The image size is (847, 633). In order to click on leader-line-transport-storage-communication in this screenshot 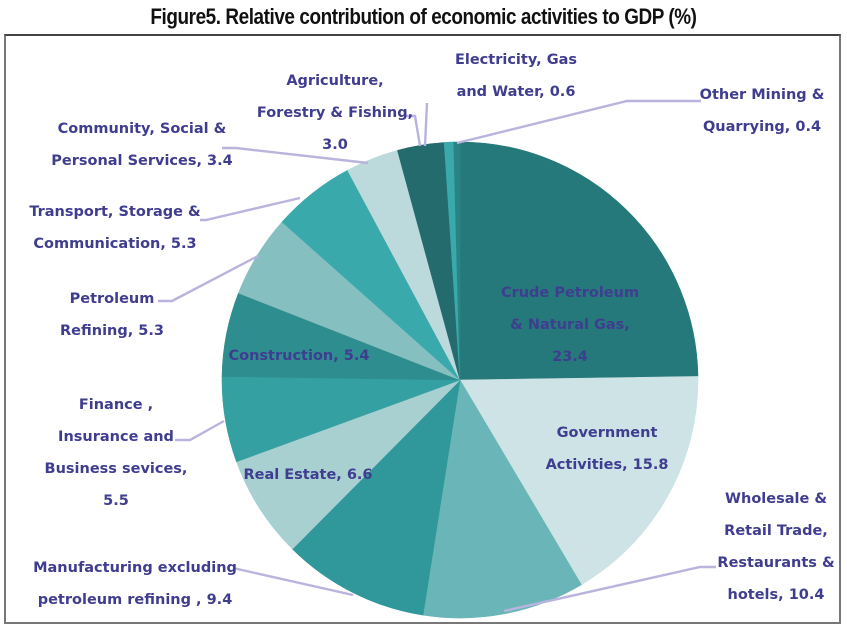, I will do `click(250, 209)`.